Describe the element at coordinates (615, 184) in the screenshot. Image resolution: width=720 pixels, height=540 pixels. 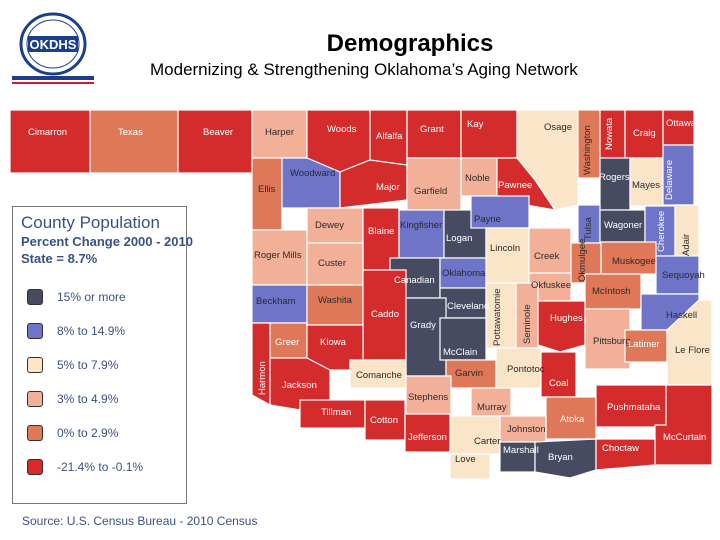
I see `county-rogers` at that location.